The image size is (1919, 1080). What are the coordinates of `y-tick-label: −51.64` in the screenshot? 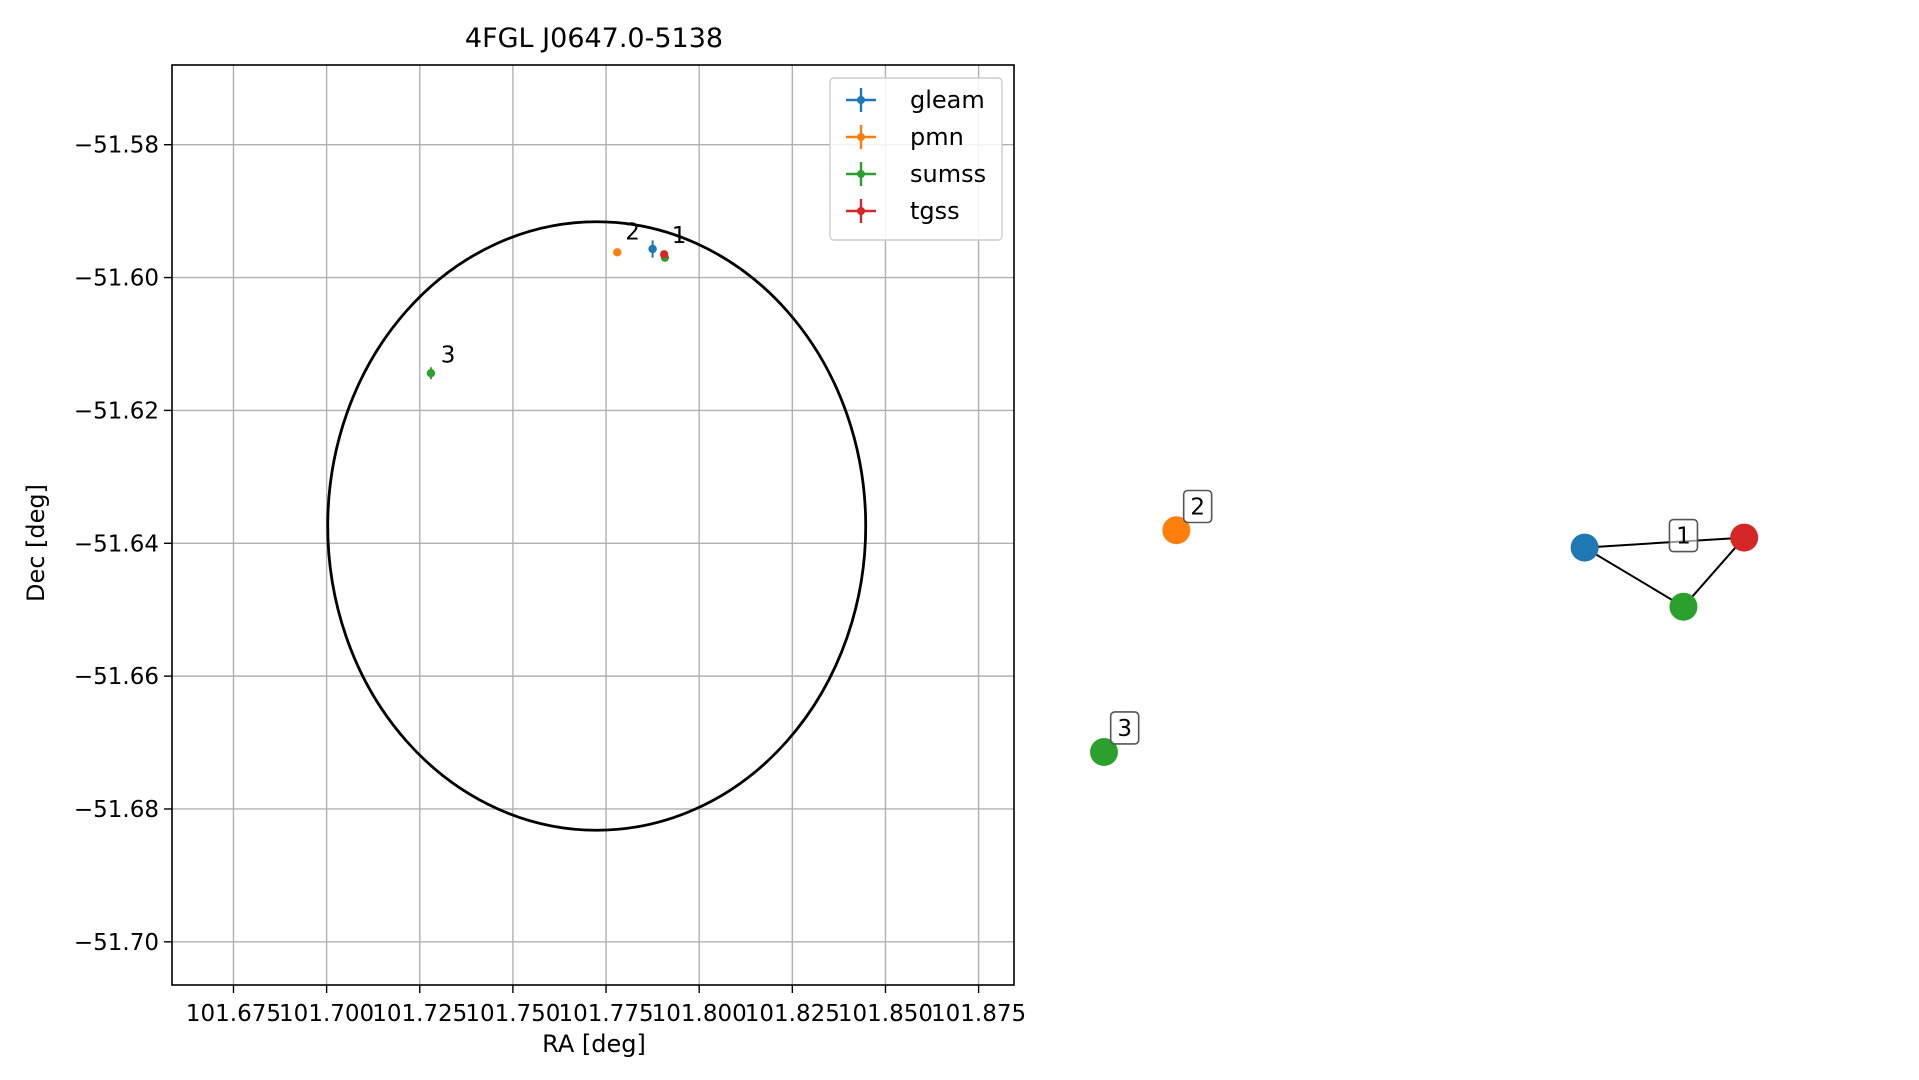 It's located at (116, 544).